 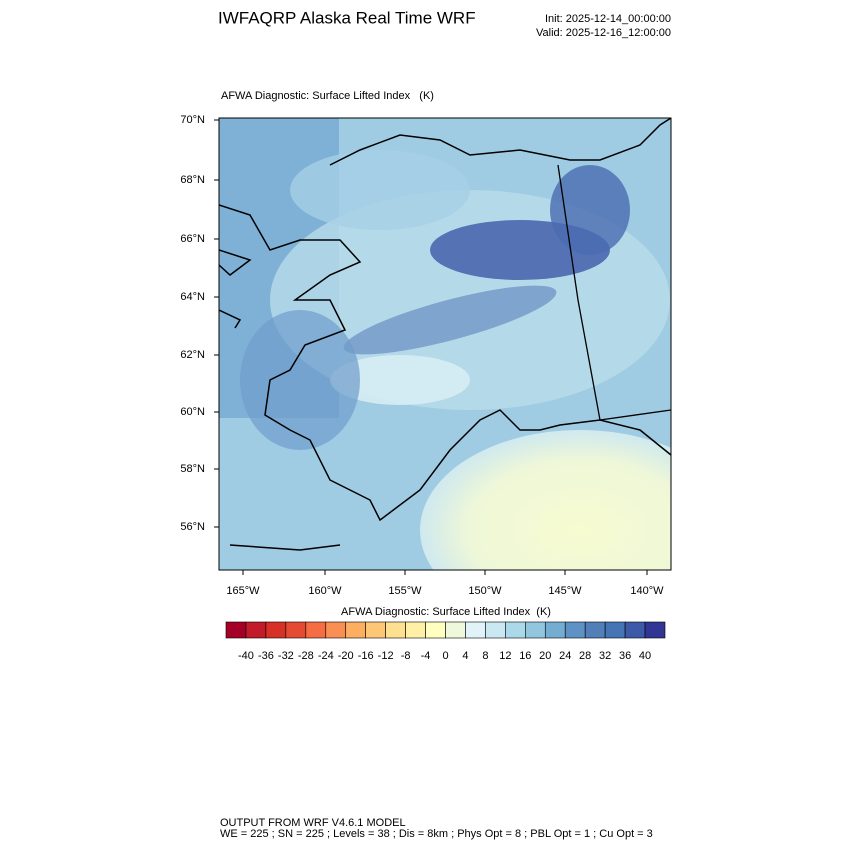 What do you see at coordinates (647, 591) in the screenshot?
I see `lon-label: 140°W` at bounding box center [647, 591].